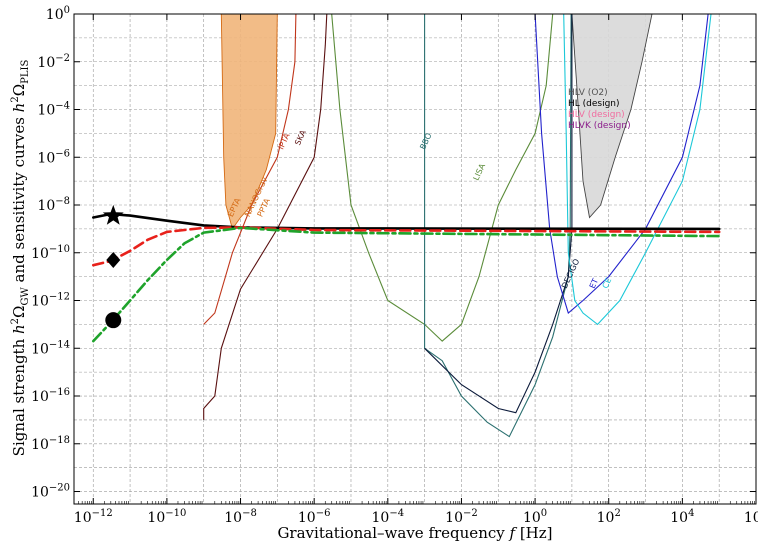 The height and width of the screenshot is (544, 758). What do you see at coordinates (414, 533) in the screenshot?
I see `x-axis-title: Gravitational–wave frequency f [Hz]` at bounding box center [414, 533].